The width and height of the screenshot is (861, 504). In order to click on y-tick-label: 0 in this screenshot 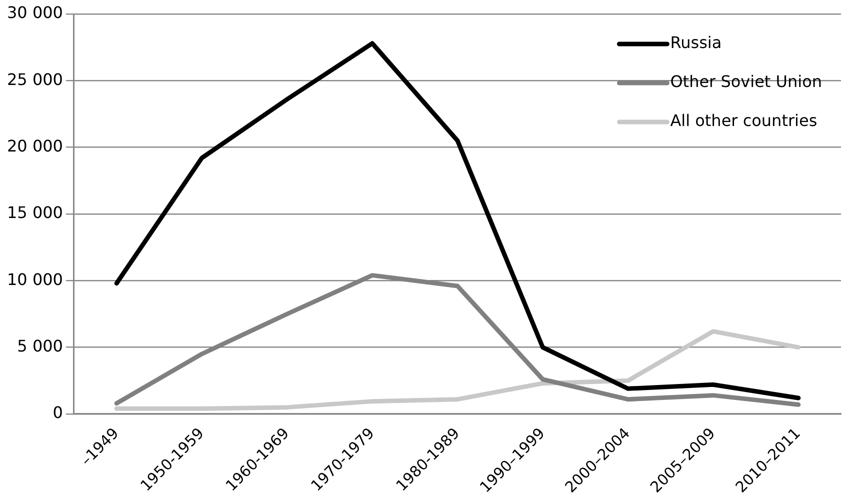, I will do `click(57, 412)`.